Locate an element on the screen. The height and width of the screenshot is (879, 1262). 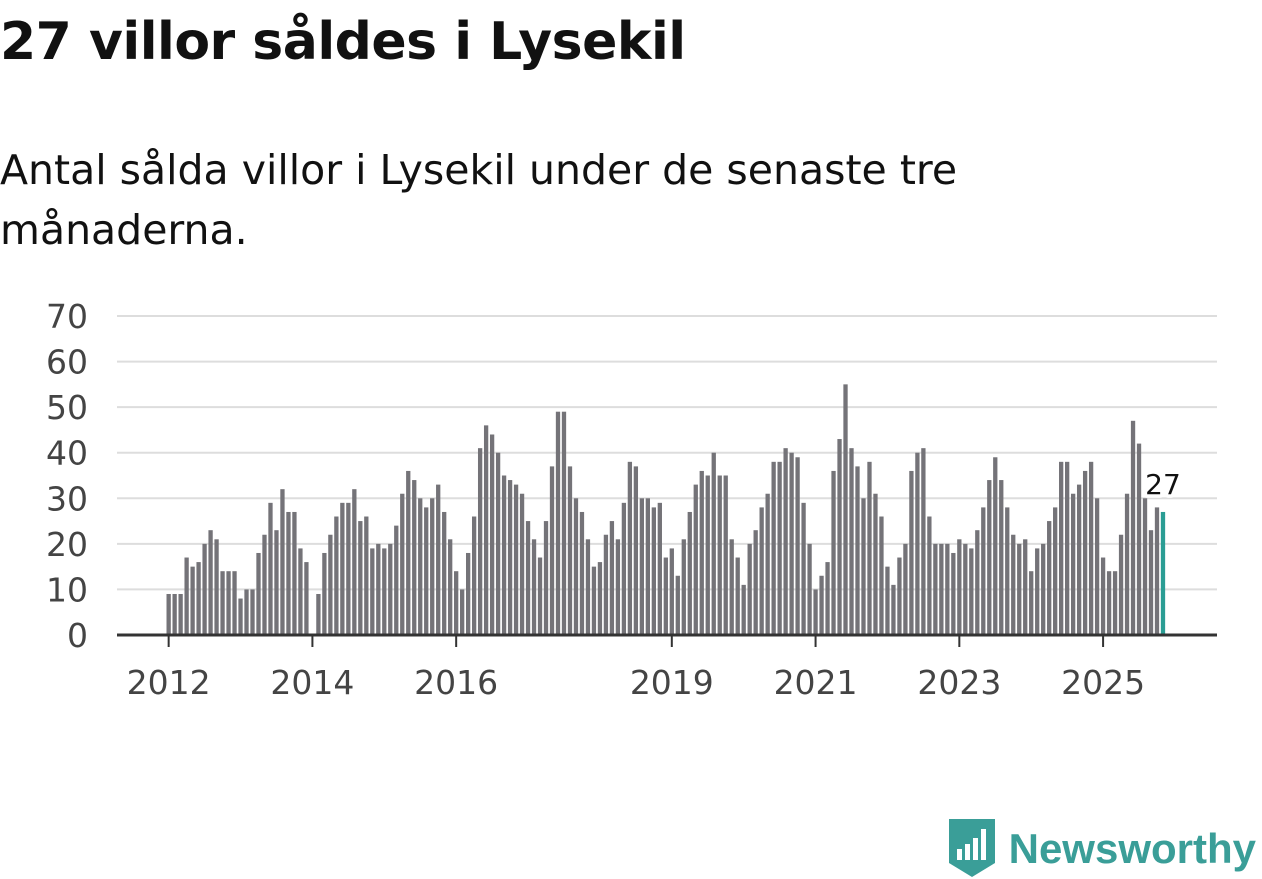
y-tick-label: 50 is located at coordinates (67, 407).